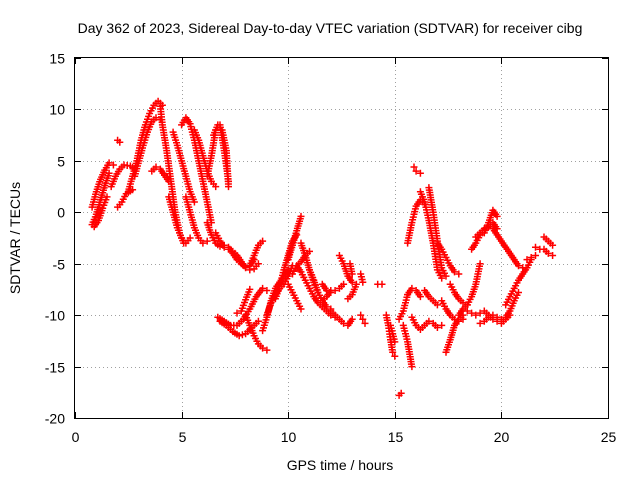  Describe the element at coordinates (100, 212) in the screenshot. I see `series-t03` at that location.